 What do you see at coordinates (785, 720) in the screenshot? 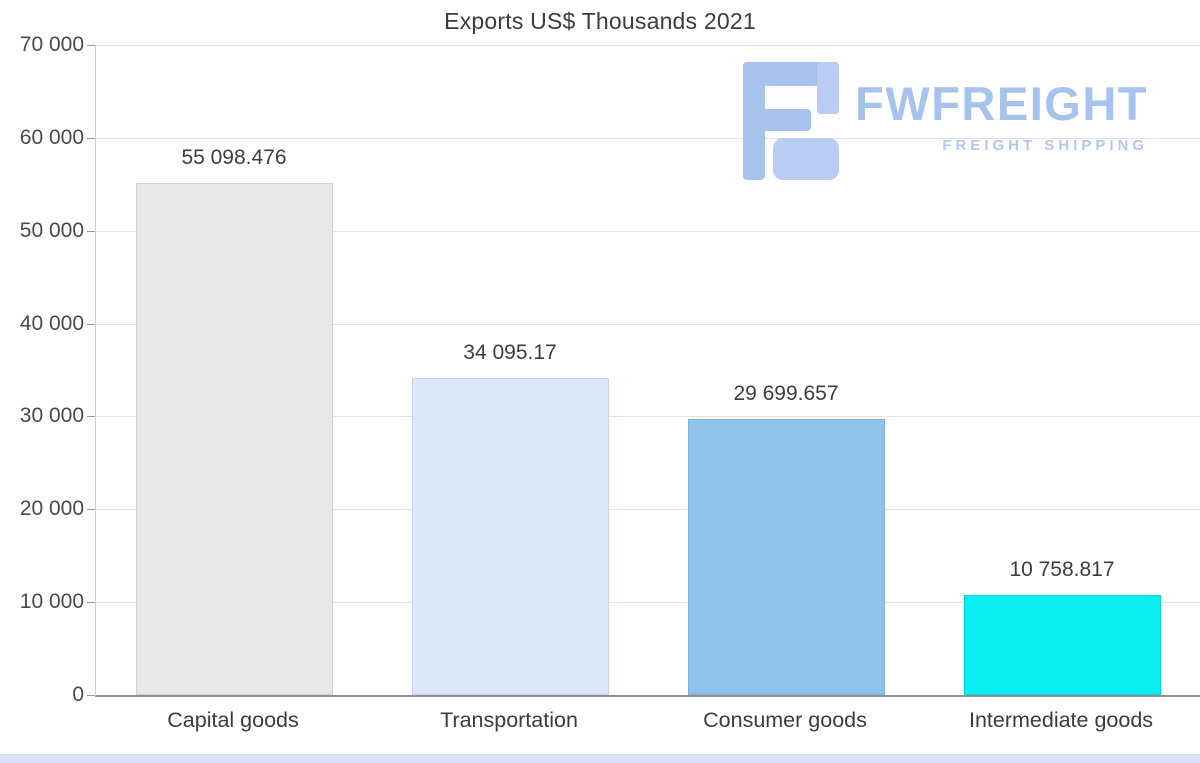
I see `x-axis-label: Consumer goods` at bounding box center [785, 720].